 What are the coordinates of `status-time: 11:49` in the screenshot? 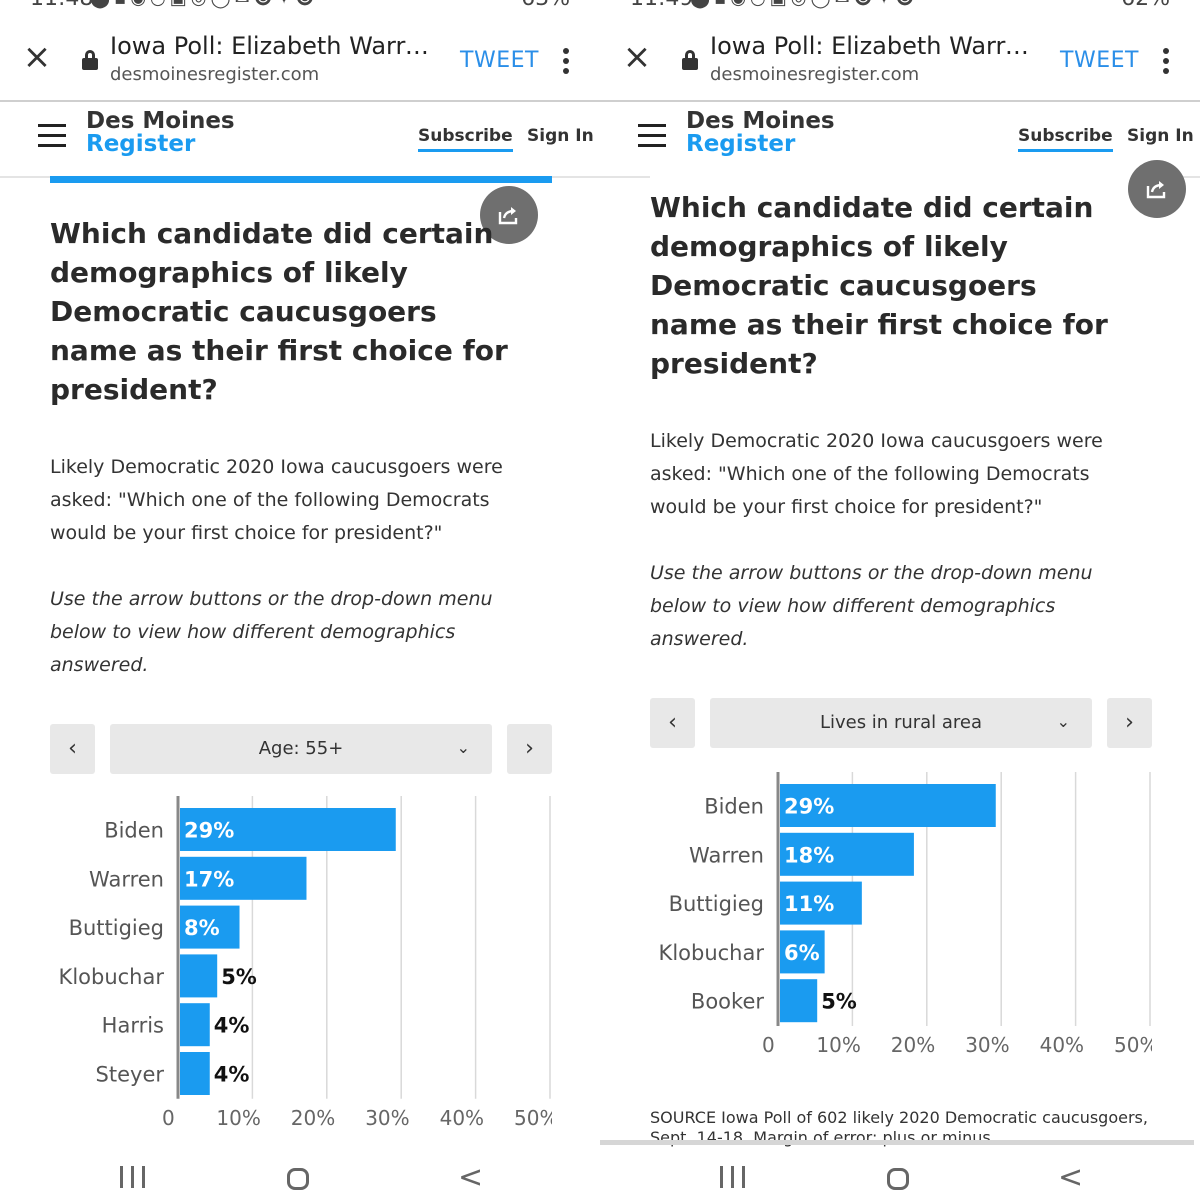 It's located at (661, 5).